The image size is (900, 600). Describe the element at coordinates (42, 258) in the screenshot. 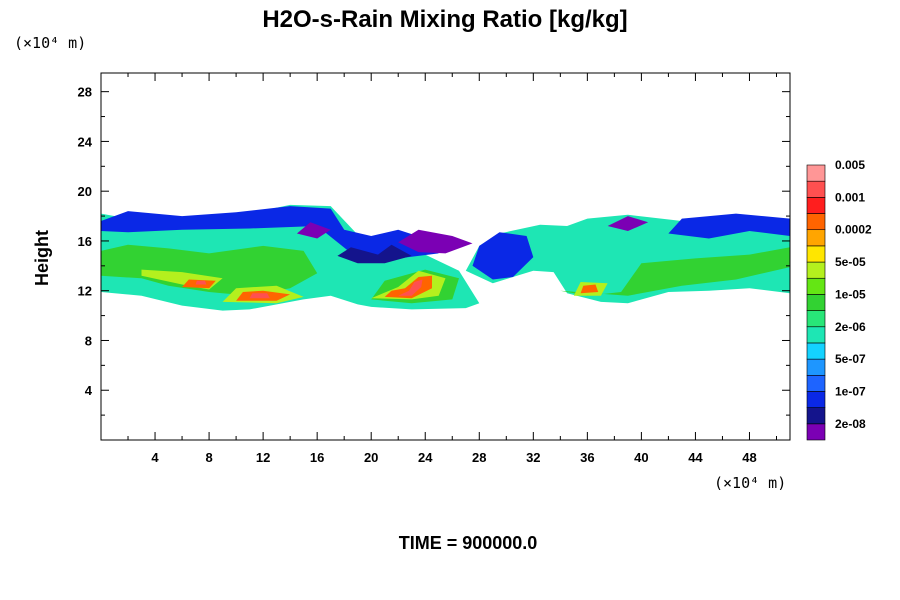

I see `y-axis-title: Height` at that location.